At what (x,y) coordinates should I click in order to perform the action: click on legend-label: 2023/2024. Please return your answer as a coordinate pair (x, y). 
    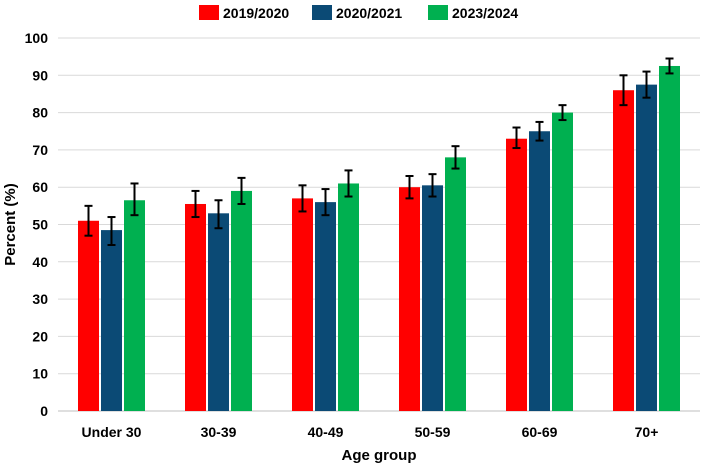
    Looking at the image, I should click on (485, 13).